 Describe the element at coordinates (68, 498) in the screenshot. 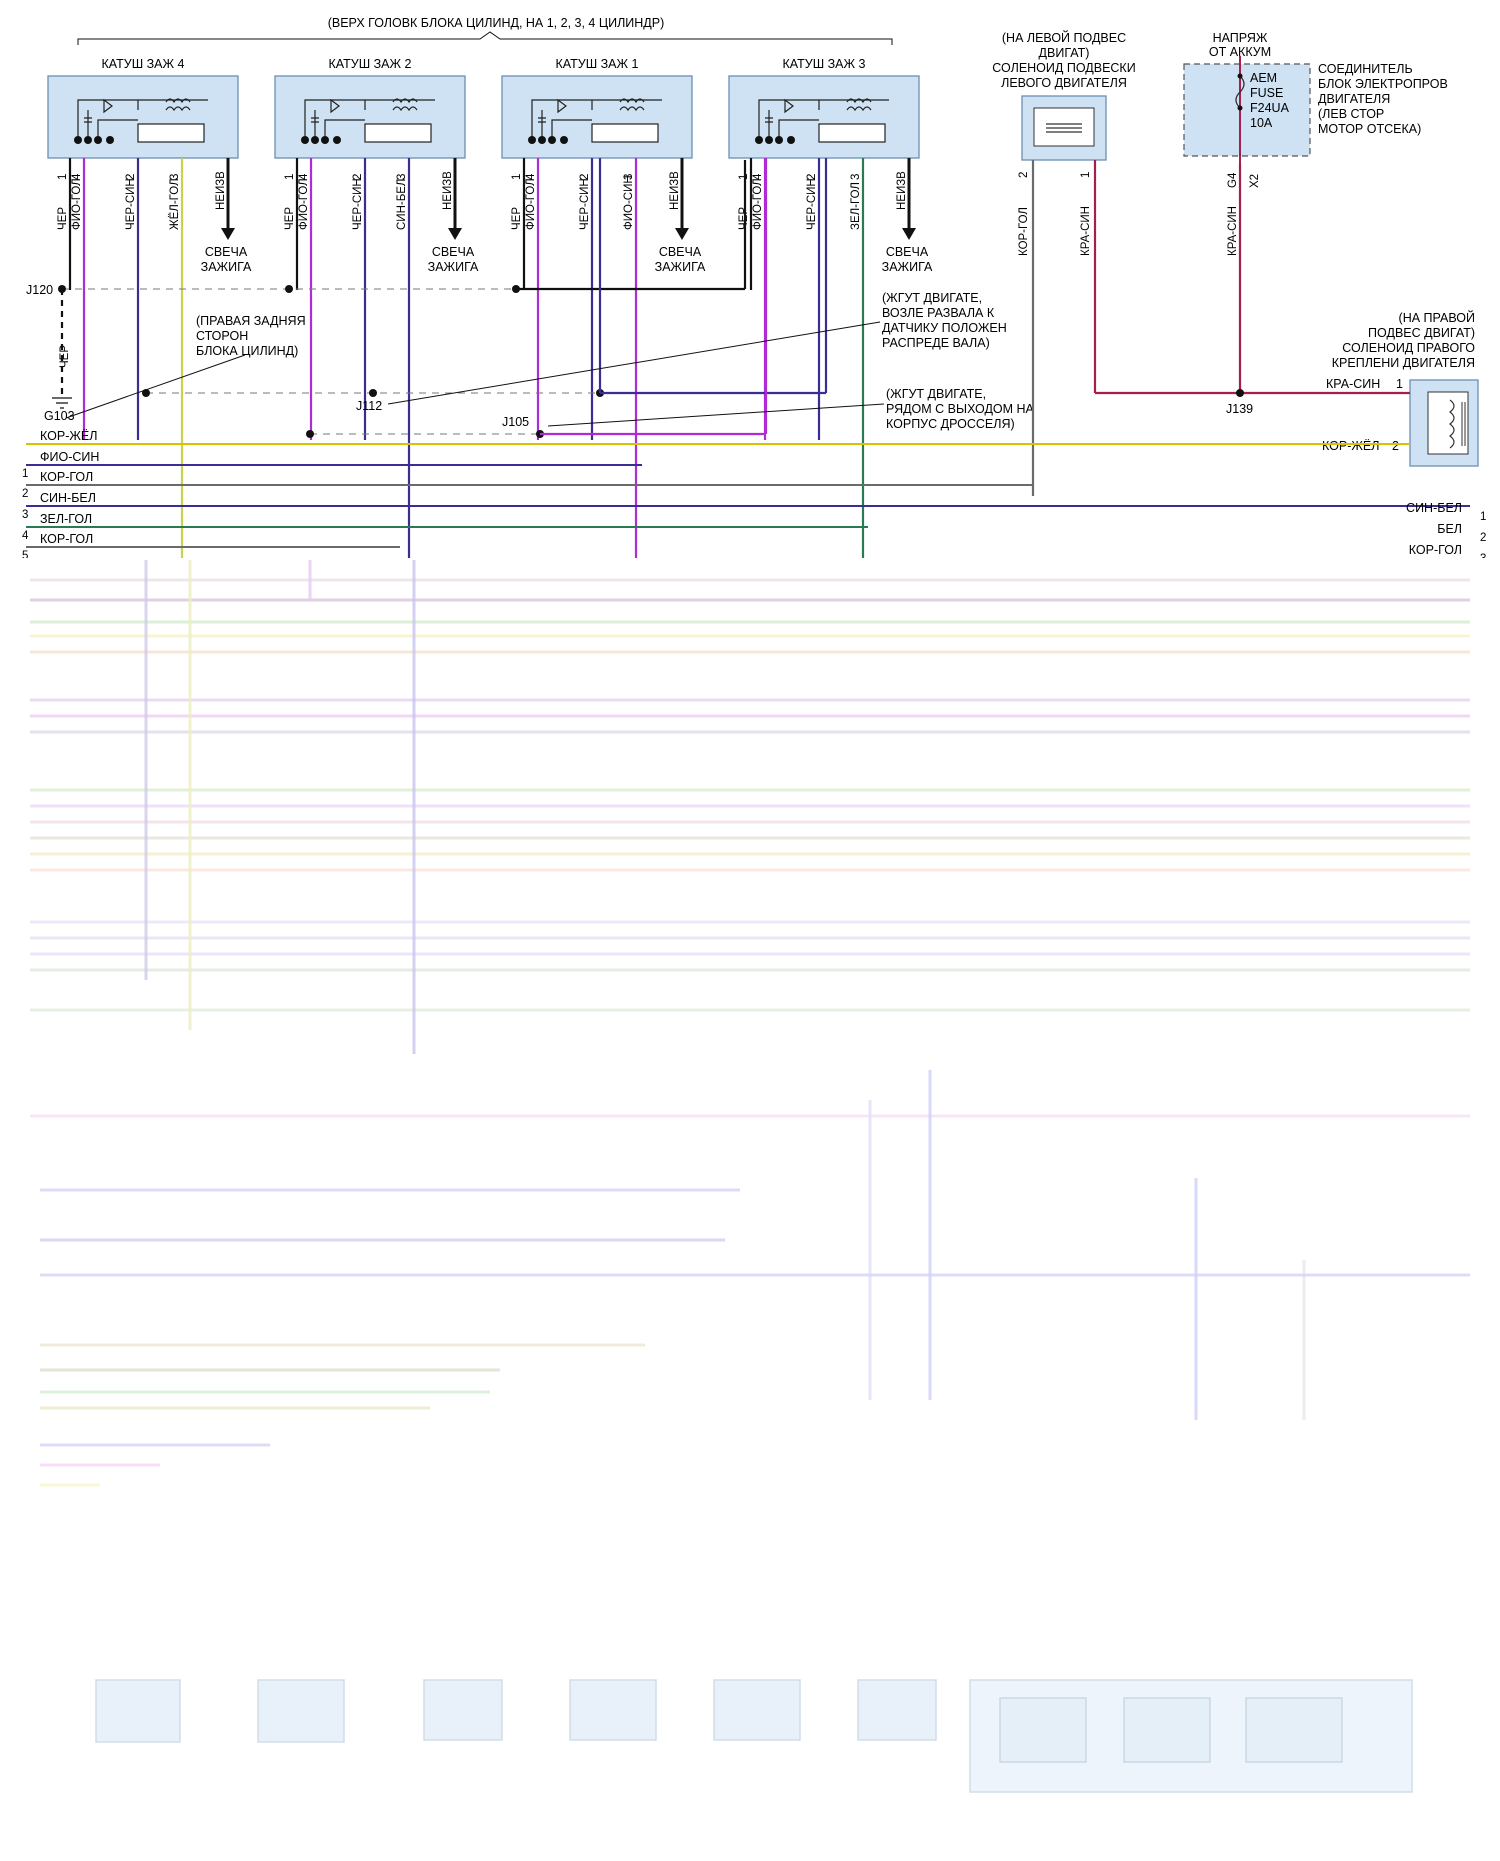

I see `harness-wire-label: СИН-БЕЛ` at that location.